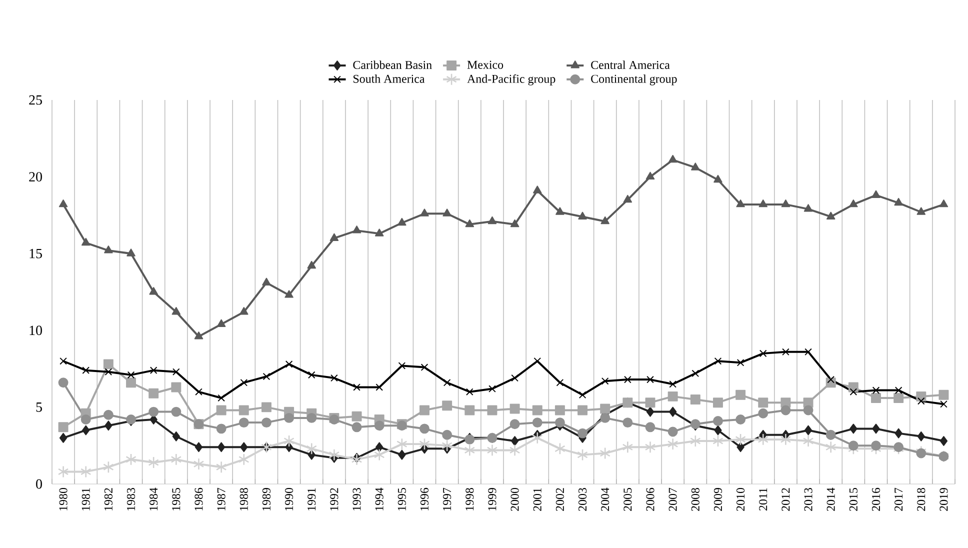 This screenshot has width=968, height=548. I want to click on legend-label: And-Pacific group, so click(511, 80).